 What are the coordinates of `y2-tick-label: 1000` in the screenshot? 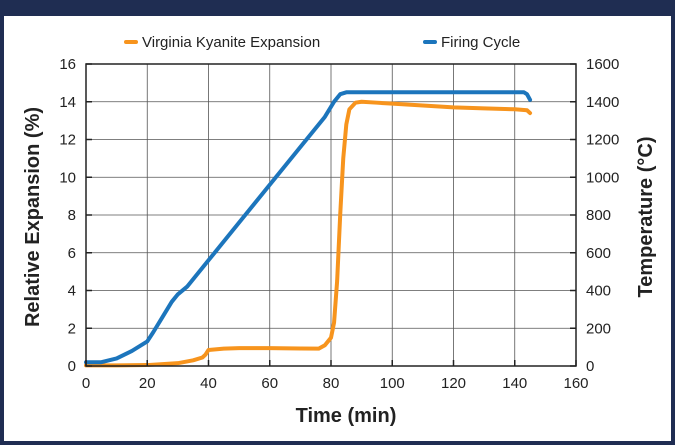 It's located at (602, 177).